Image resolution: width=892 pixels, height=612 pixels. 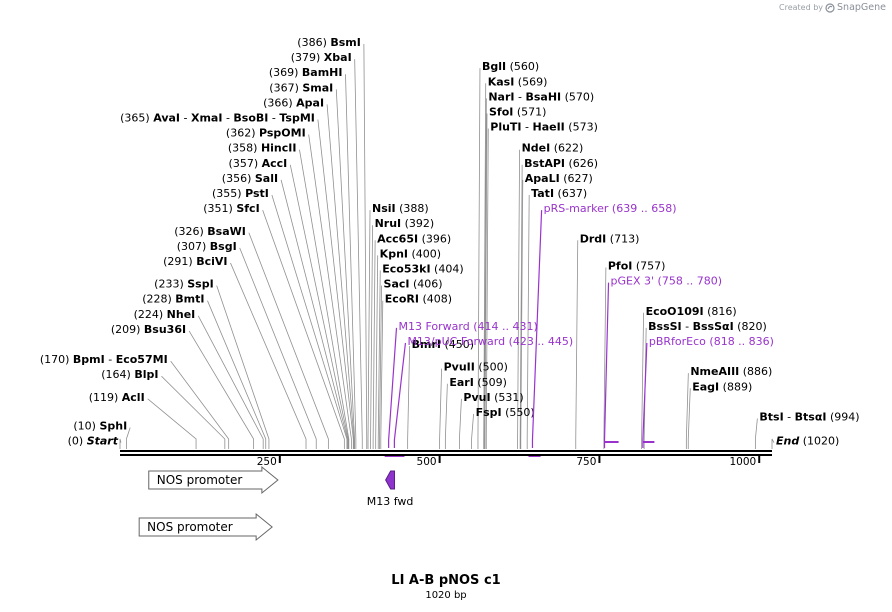 What do you see at coordinates (756, 433) in the screenshot?
I see `leader-btsi` at bounding box center [756, 433].